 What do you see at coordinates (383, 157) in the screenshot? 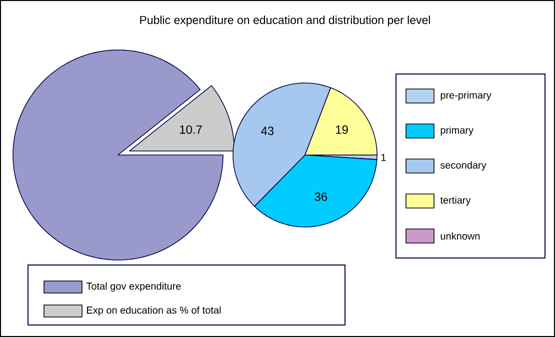
I see `data-label: 1` at bounding box center [383, 157].